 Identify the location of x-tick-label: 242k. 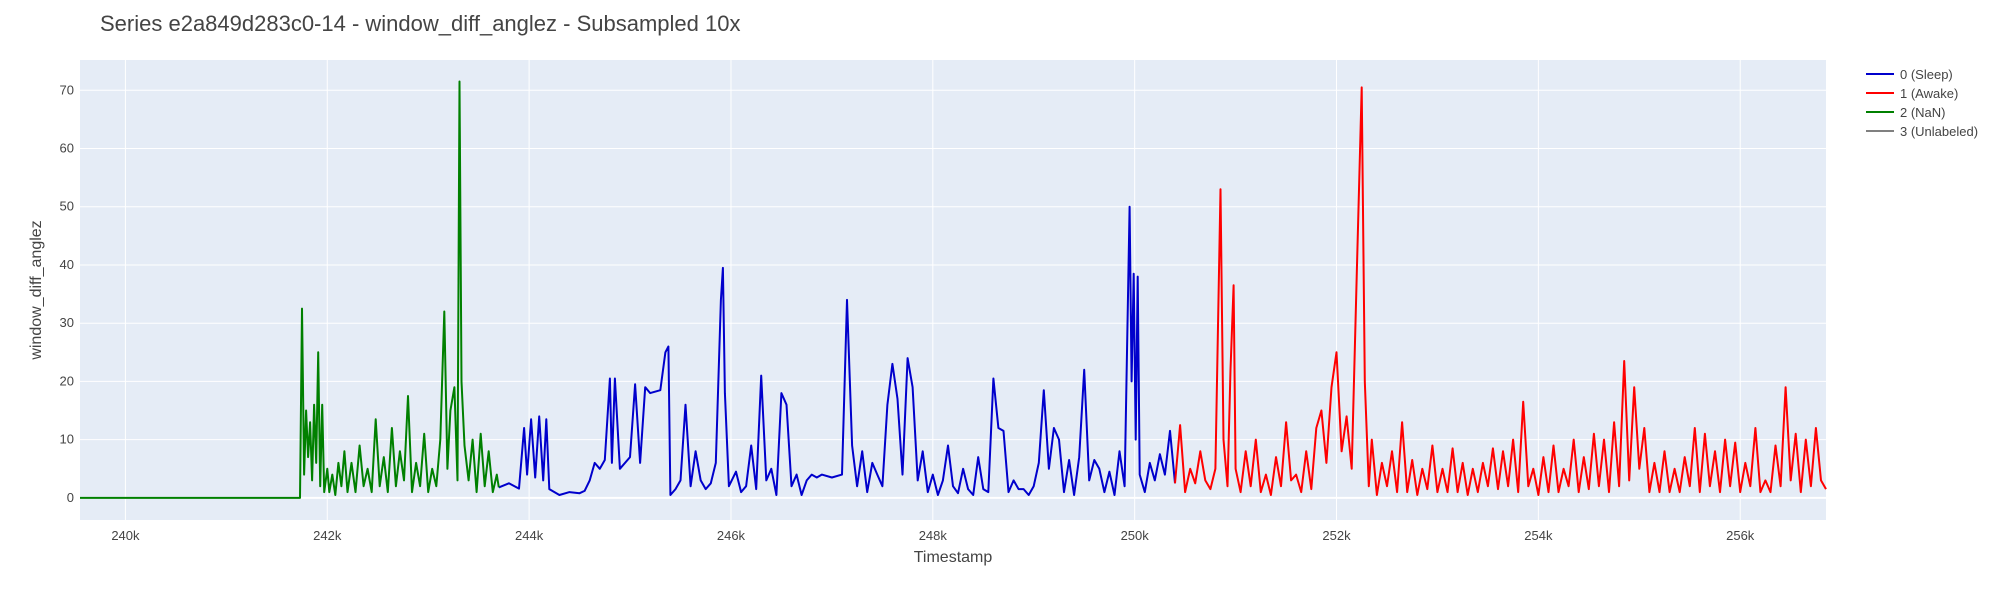
(327, 535).